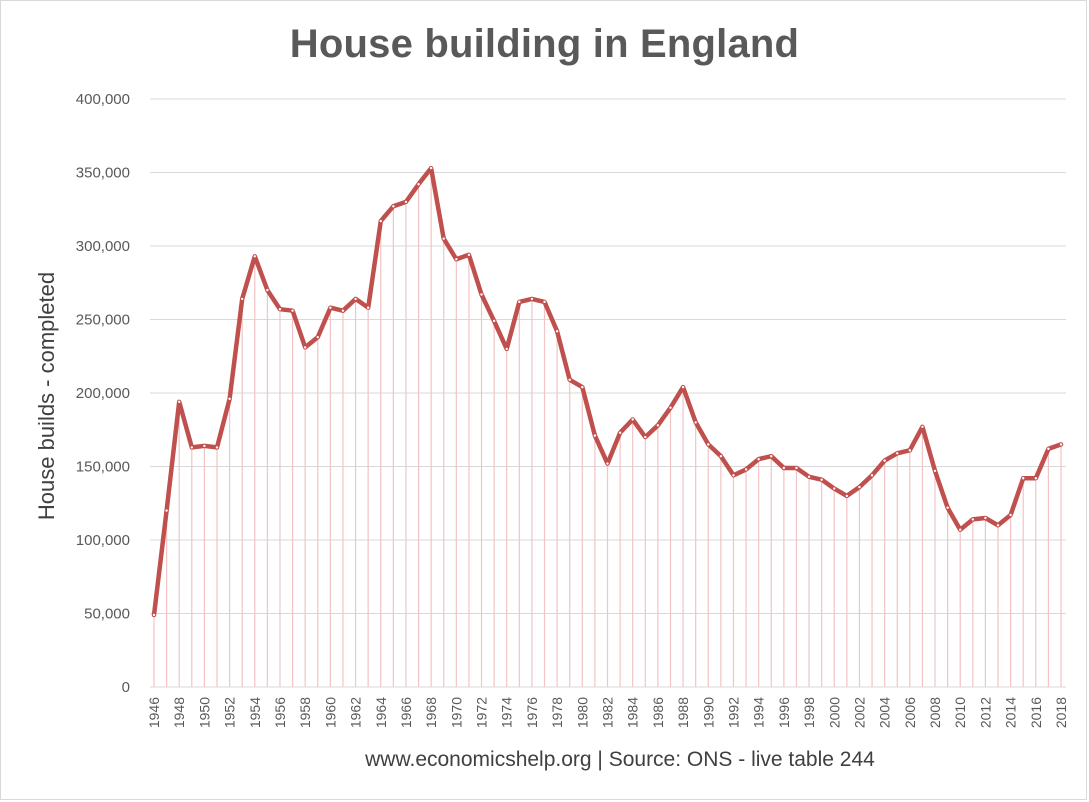  Describe the element at coordinates (305, 712) in the screenshot. I see `x-tick-label: 1958` at that location.